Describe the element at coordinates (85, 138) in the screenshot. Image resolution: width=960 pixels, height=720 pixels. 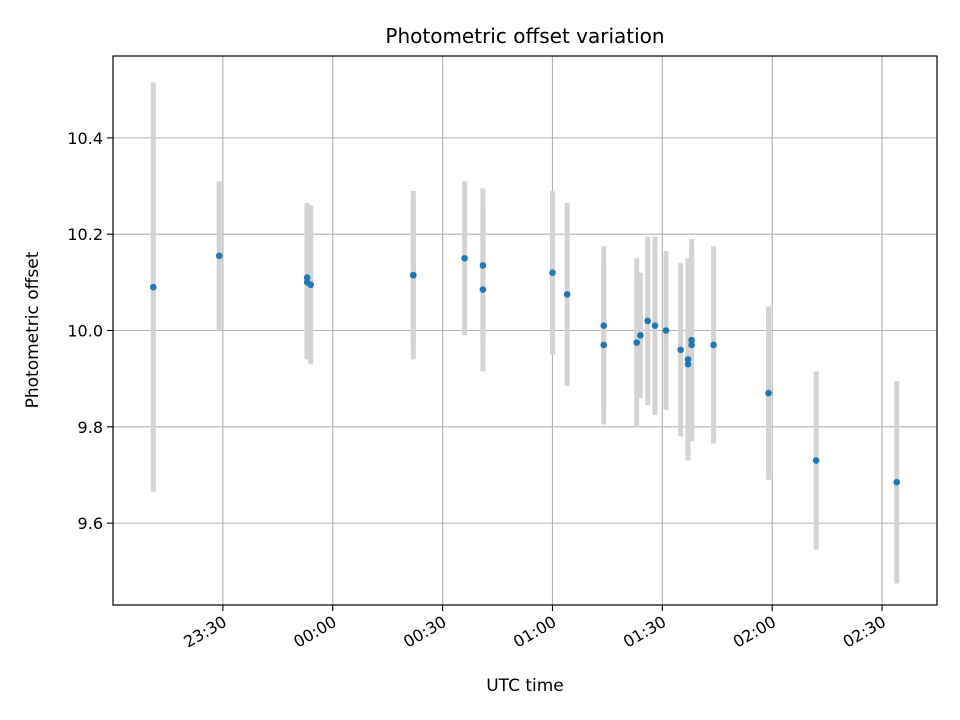
I see `y-tick-label: 10.4` at that location.